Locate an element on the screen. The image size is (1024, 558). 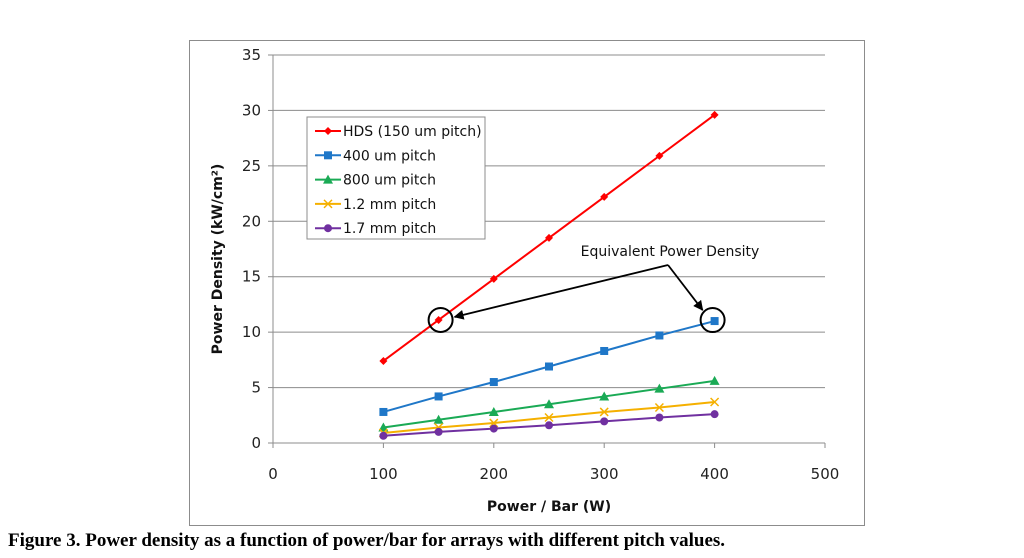
x-tick-label: 300 is located at coordinates (604, 474).